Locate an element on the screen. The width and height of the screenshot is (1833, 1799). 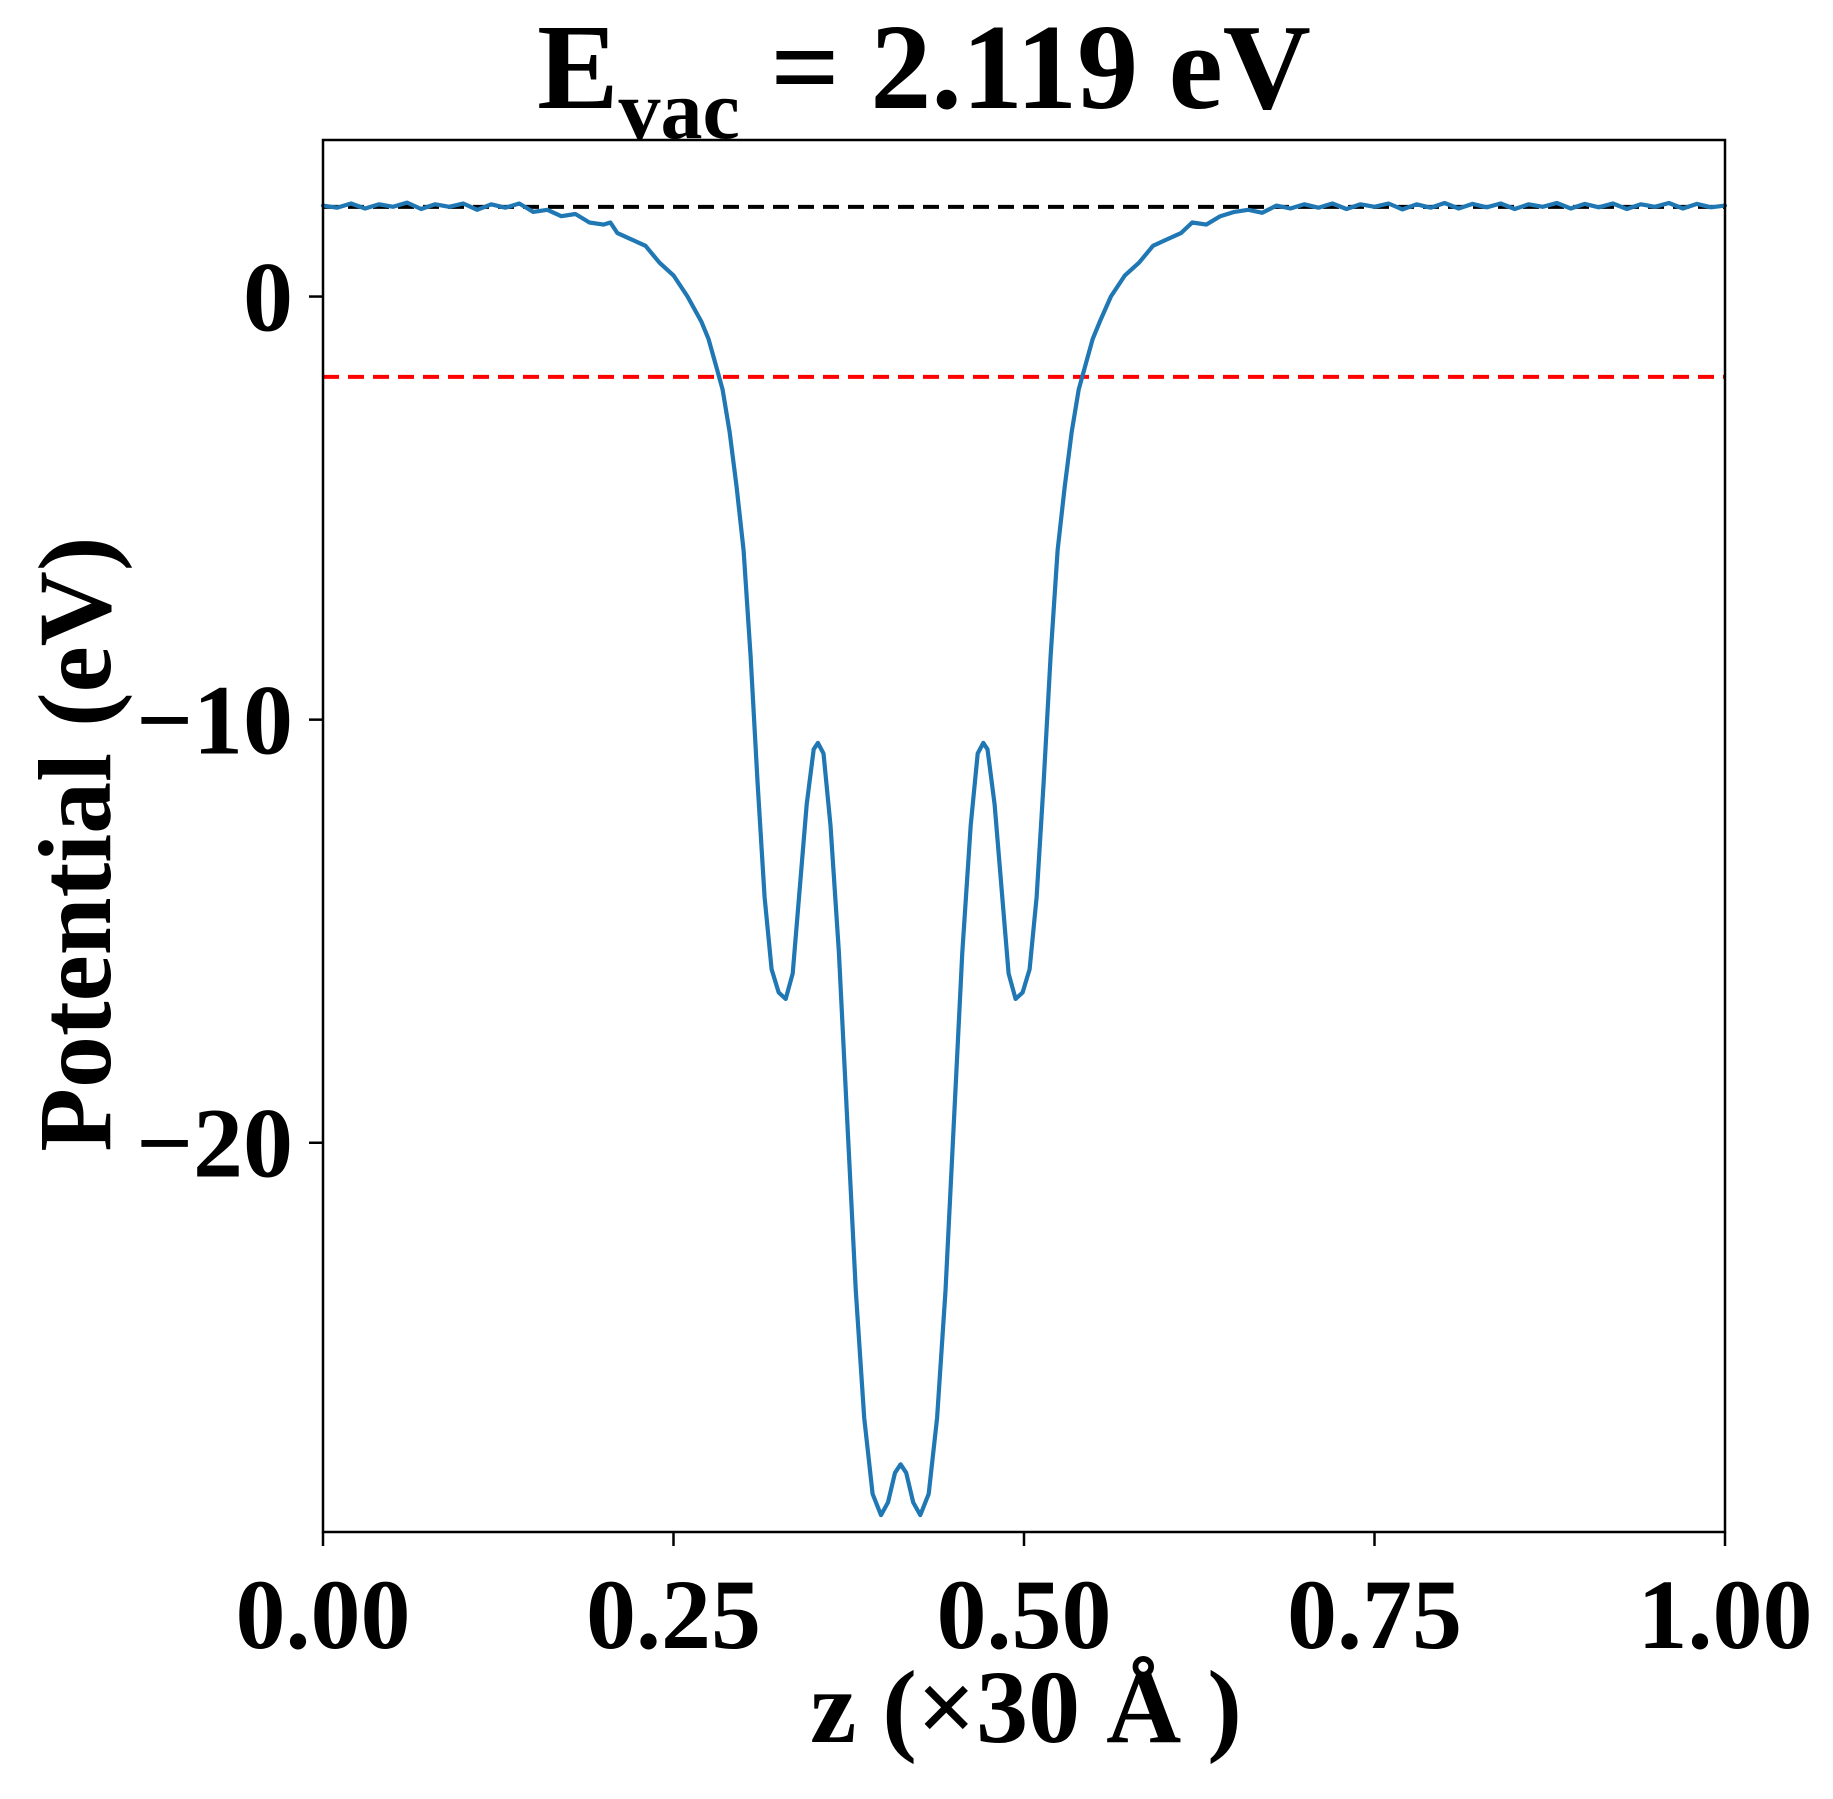
x-tick-label: 0.00 is located at coordinates (323, 1614).